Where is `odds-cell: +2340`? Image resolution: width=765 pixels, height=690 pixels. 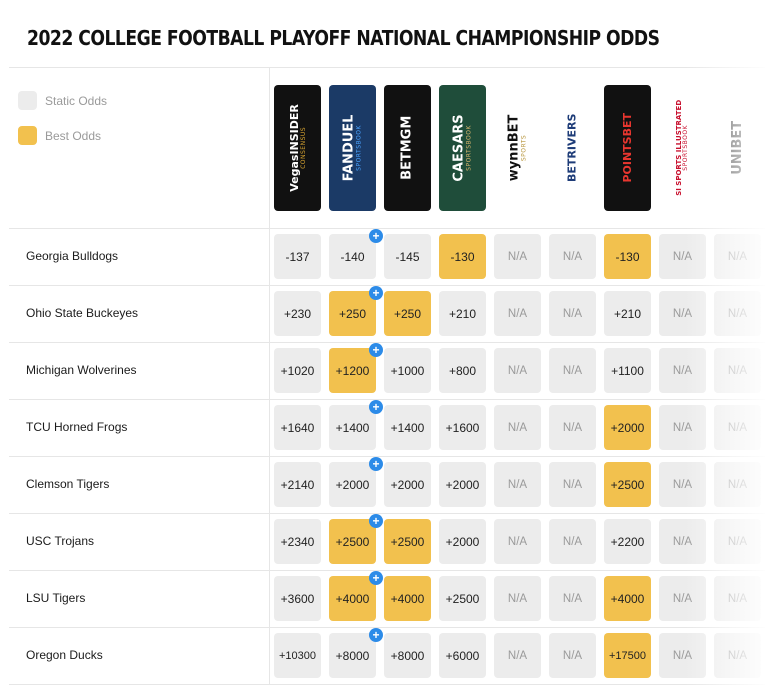 odds-cell: +2340 is located at coordinates (297, 541).